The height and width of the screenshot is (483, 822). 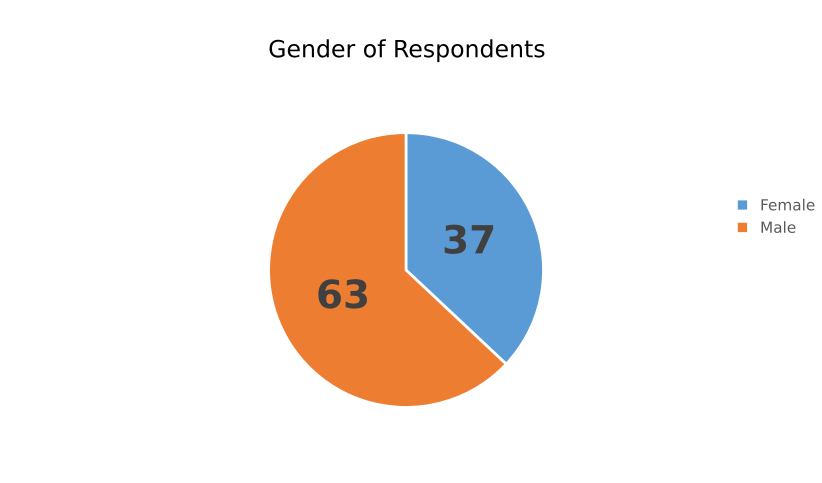 What do you see at coordinates (788, 204) in the screenshot?
I see `legend-label: Female` at bounding box center [788, 204].